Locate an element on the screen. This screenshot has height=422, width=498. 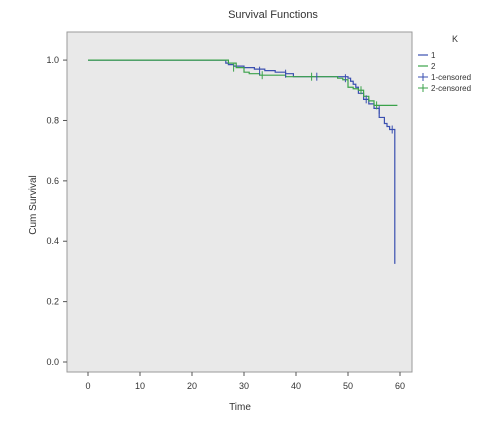
y-axis-label: Cum Survival is located at coordinates (33, 204).